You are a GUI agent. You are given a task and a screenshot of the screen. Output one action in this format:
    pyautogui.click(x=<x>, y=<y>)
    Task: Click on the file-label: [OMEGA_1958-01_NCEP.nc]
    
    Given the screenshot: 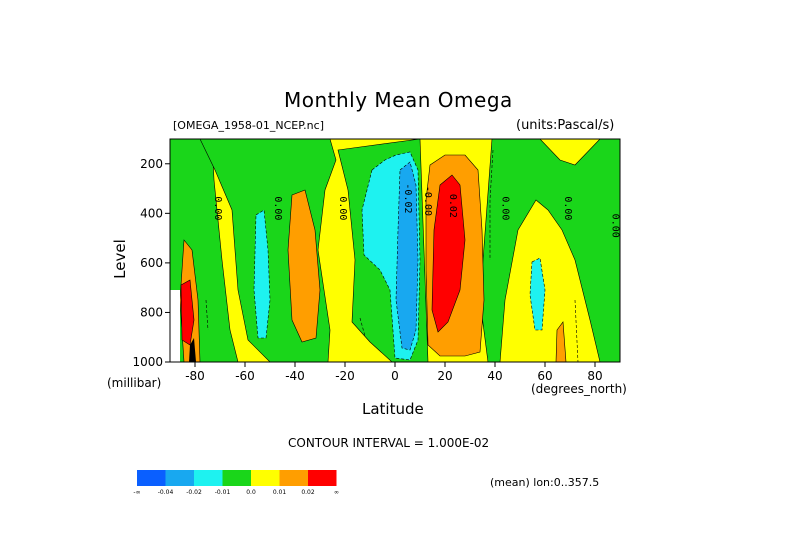 What is the action you would take?
    pyautogui.click(x=248, y=125)
    